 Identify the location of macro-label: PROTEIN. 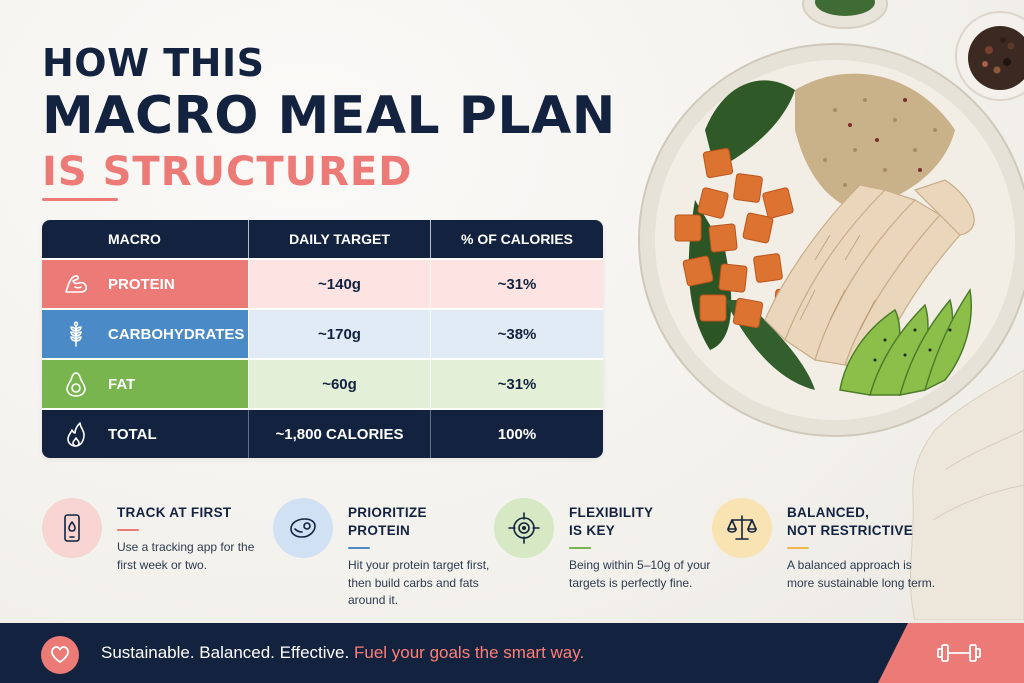
(141, 284).